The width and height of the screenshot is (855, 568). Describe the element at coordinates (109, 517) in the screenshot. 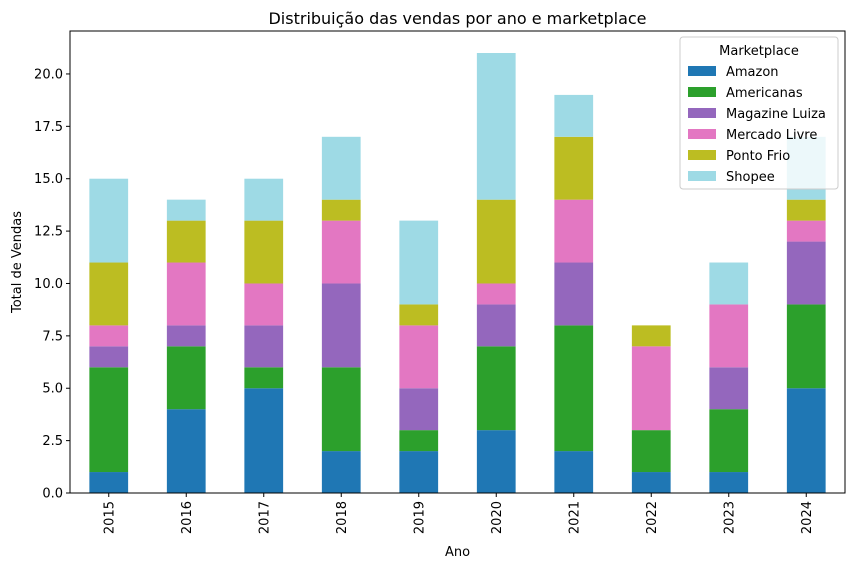

I see `x-tick-label: 2015` at that location.